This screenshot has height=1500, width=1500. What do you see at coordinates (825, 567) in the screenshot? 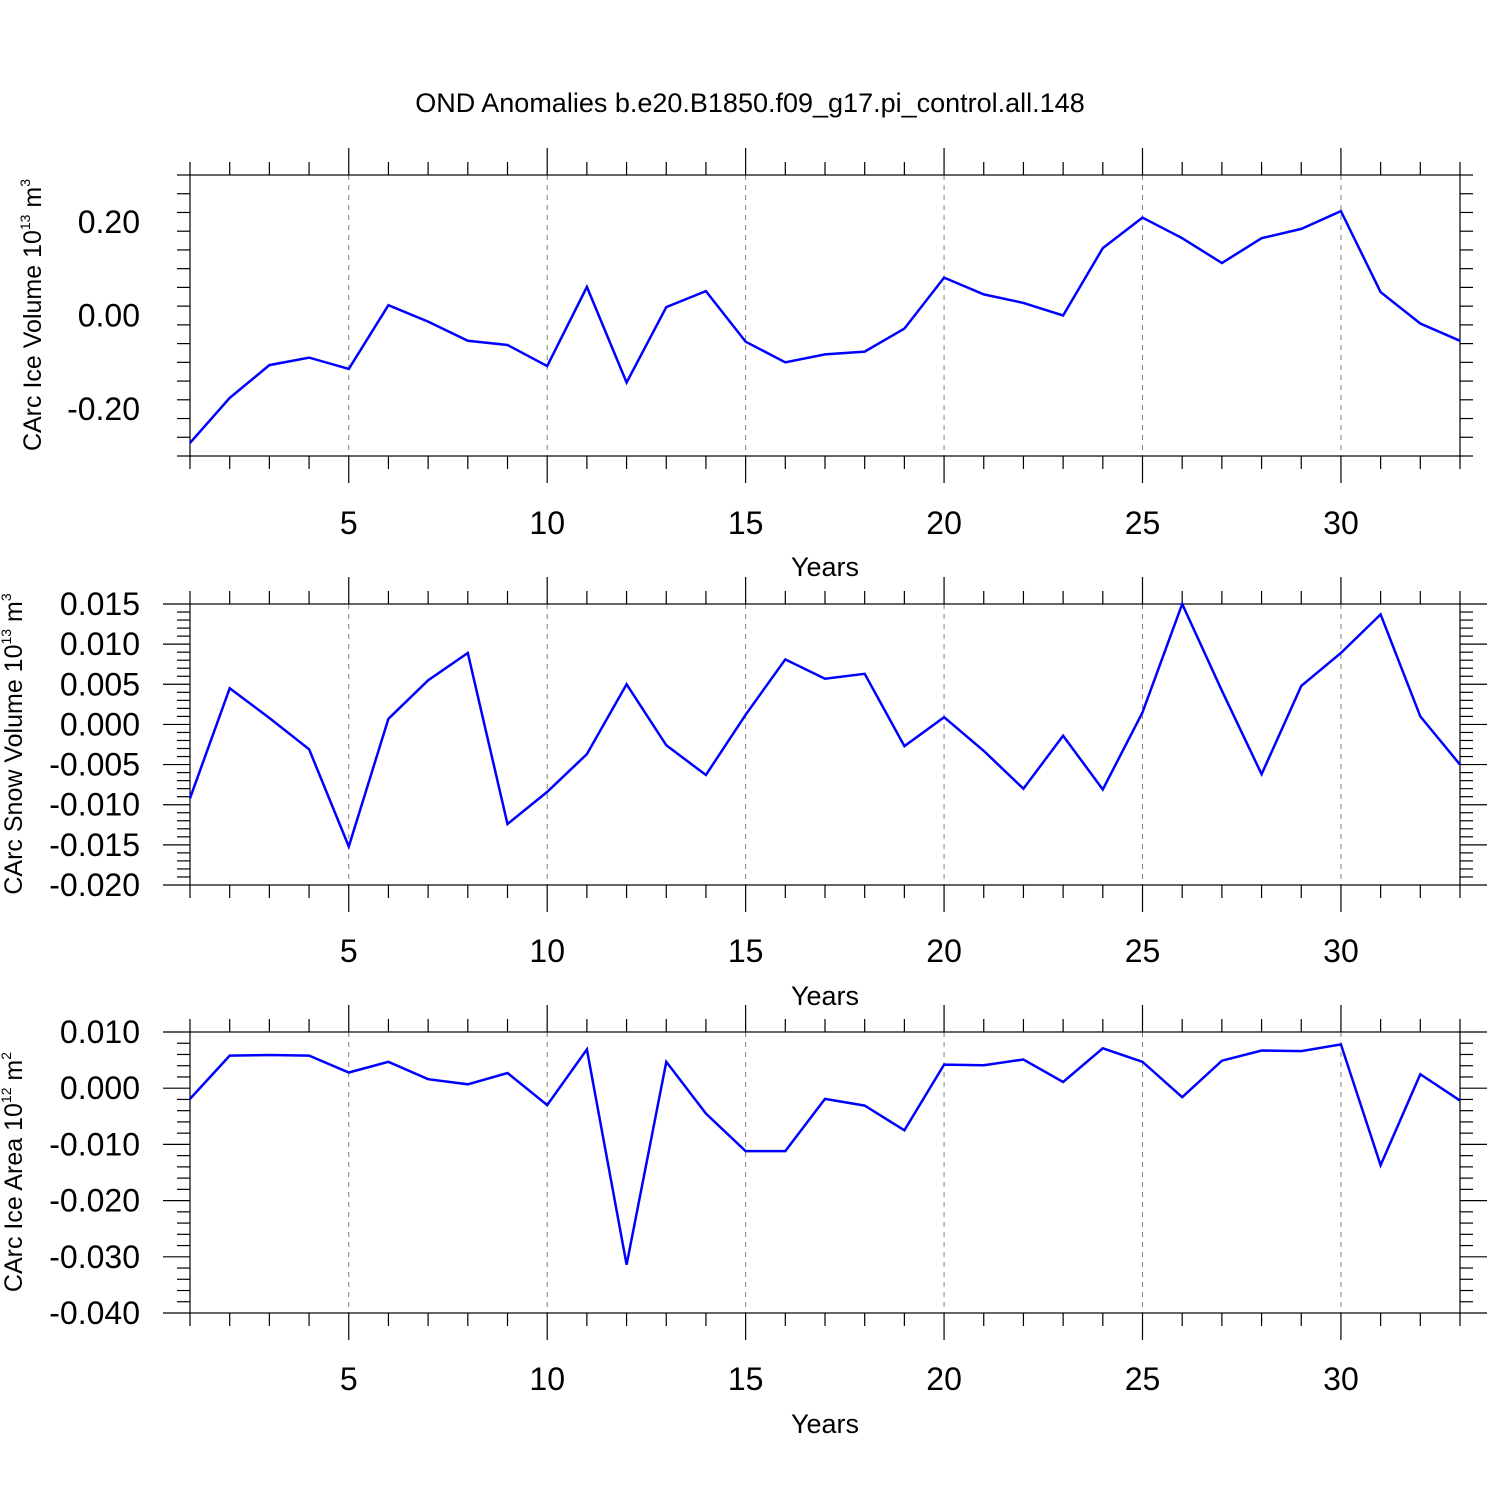
I see `ice-volume-xlabel: Years` at bounding box center [825, 567].